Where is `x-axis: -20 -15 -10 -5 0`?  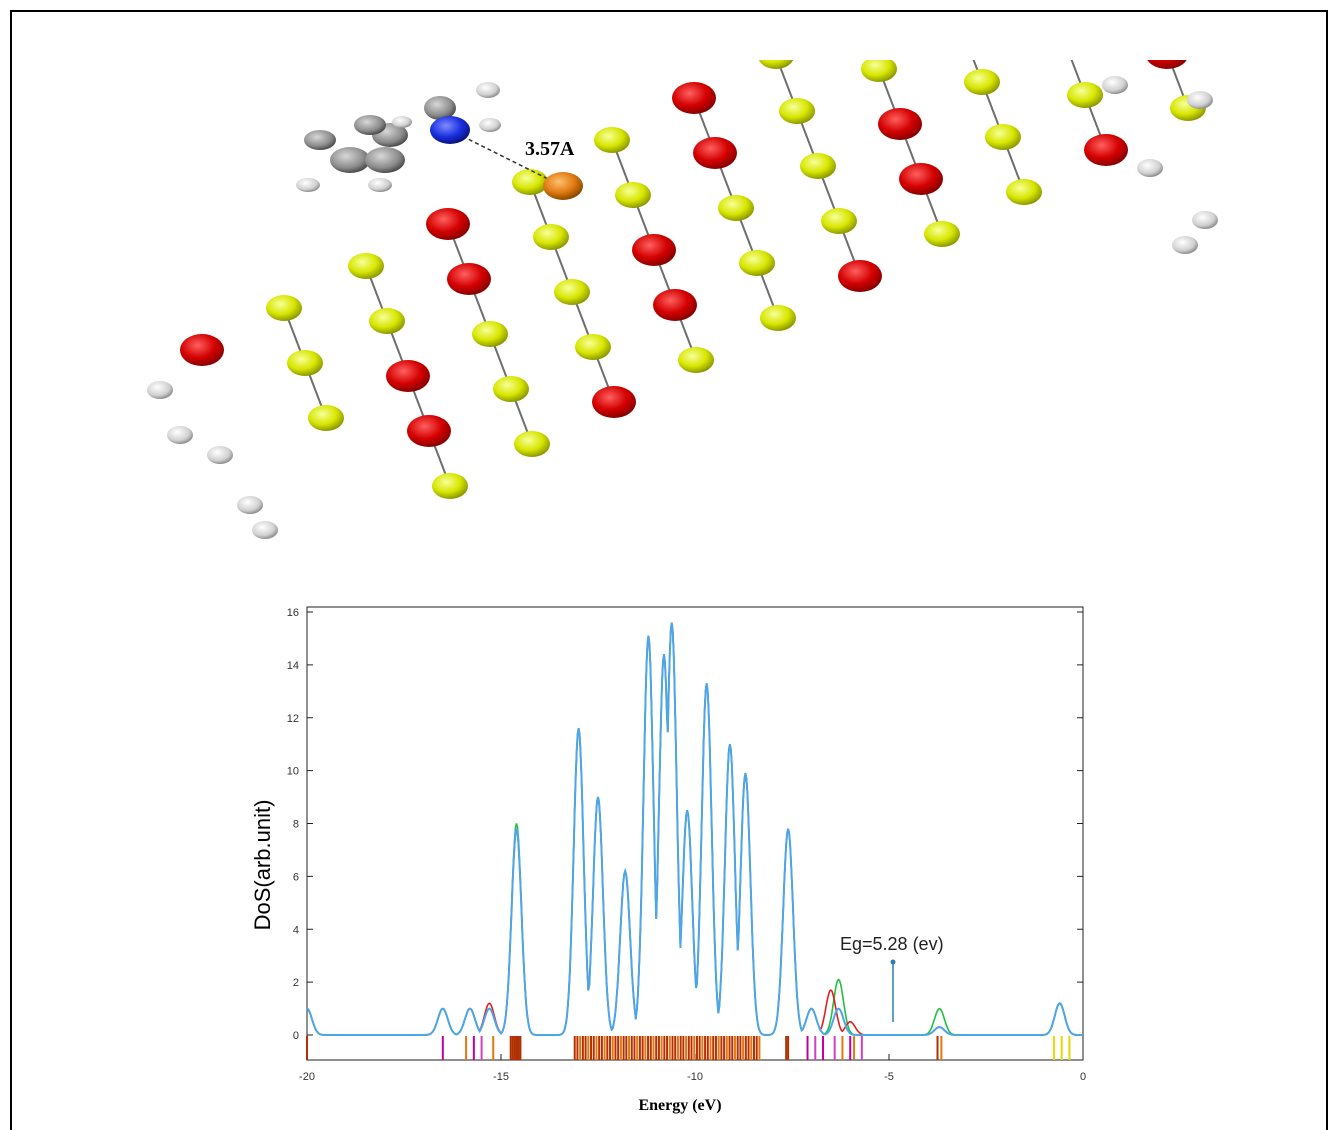 x-axis: -20 -15 -10 -5 0 is located at coordinates (692, 1068).